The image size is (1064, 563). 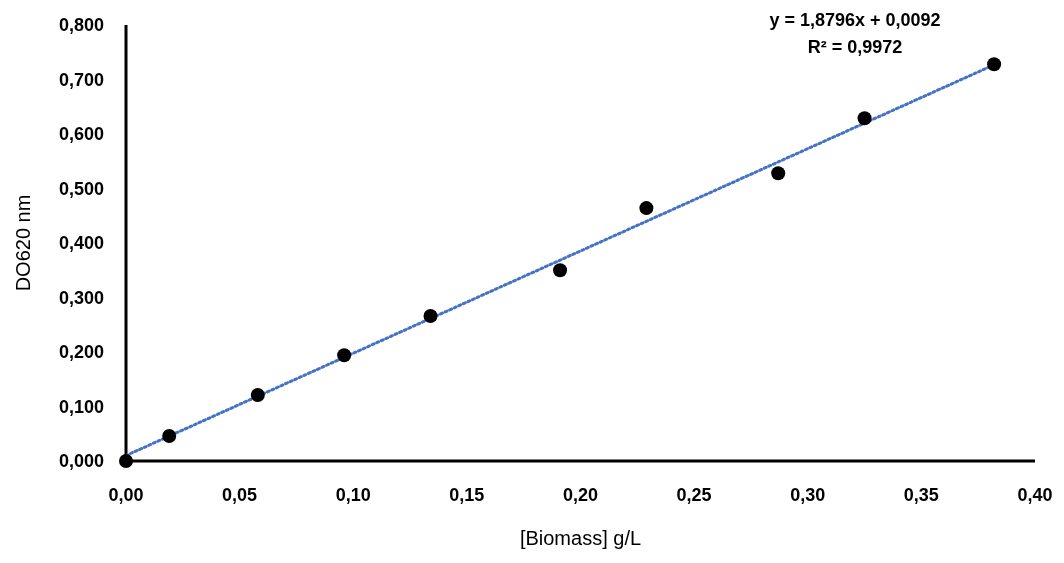 I want to click on y-tick-label: 0,300, so click(x=81, y=297).